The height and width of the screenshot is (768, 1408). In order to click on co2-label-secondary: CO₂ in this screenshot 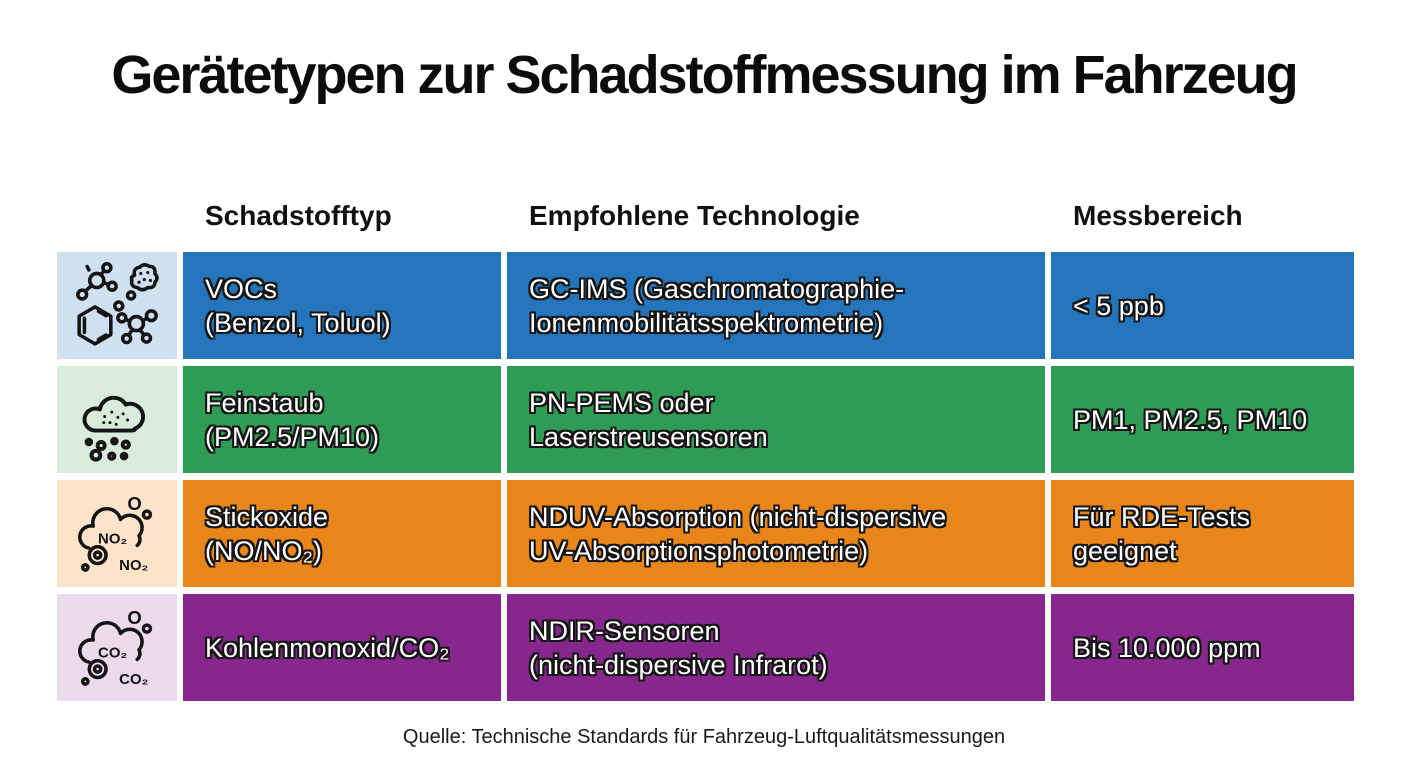, I will do `click(133, 679)`.